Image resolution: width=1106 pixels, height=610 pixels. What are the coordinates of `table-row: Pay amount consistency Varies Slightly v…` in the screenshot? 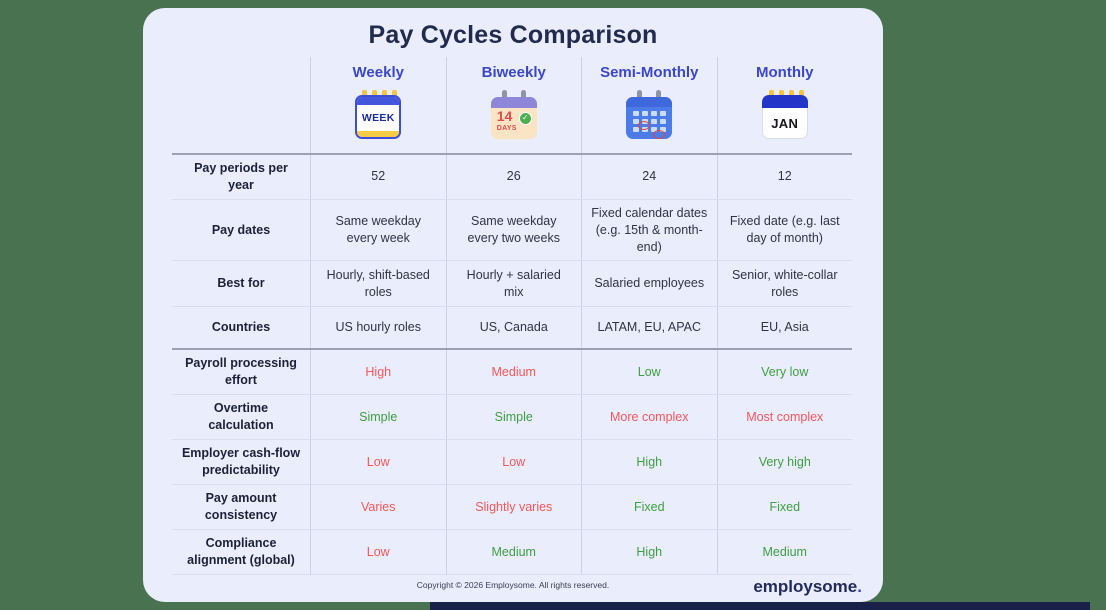 It's located at (512, 507).